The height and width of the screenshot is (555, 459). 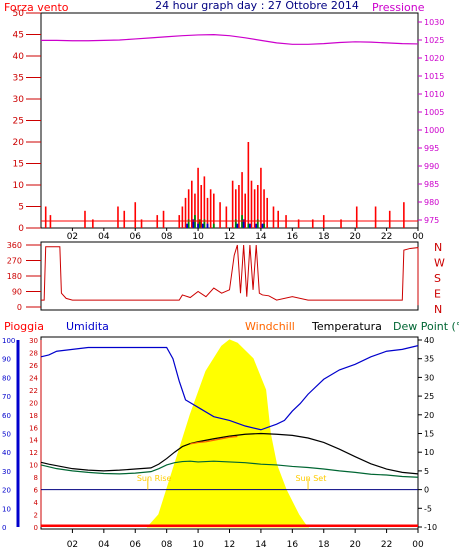 What do you see at coordinates (19, 100) in the screenshot?
I see `wind-tick-label: 30` at bounding box center [19, 100].